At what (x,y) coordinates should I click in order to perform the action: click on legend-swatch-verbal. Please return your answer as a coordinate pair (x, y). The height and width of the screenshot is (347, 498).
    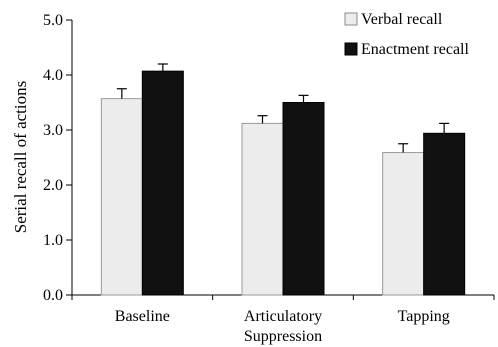
    Looking at the image, I should click on (351, 19).